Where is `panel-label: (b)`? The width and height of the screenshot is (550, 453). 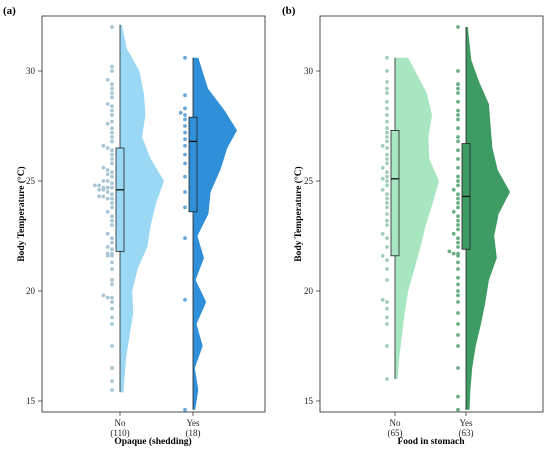
panel-label: (b) is located at coordinates (289, 11).